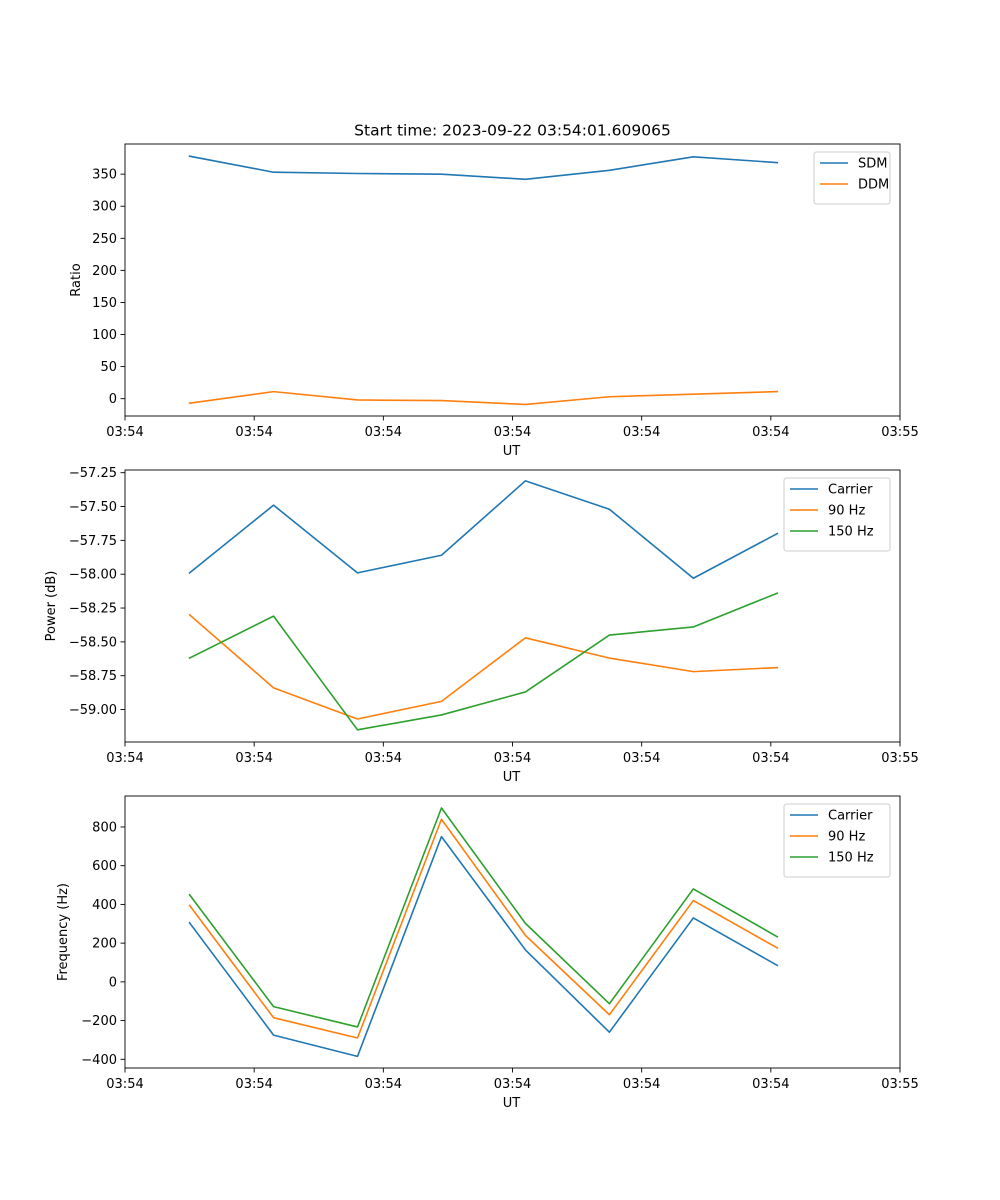  What do you see at coordinates (104, 827) in the screenshot?
I see `y-tick-label: 800` at bounding box center [104, 827].